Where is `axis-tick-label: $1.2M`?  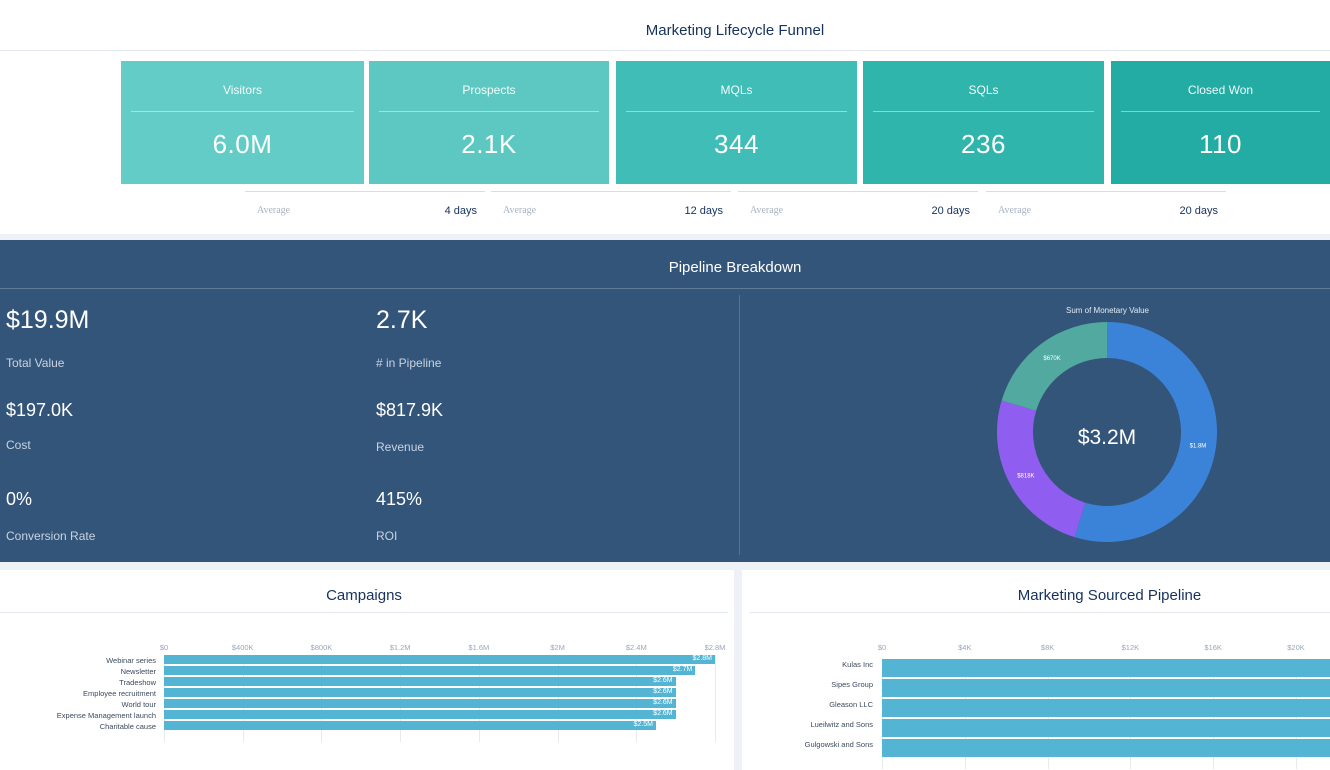
axis-tick-label: $1.2M is located at coordinates (400, 647).